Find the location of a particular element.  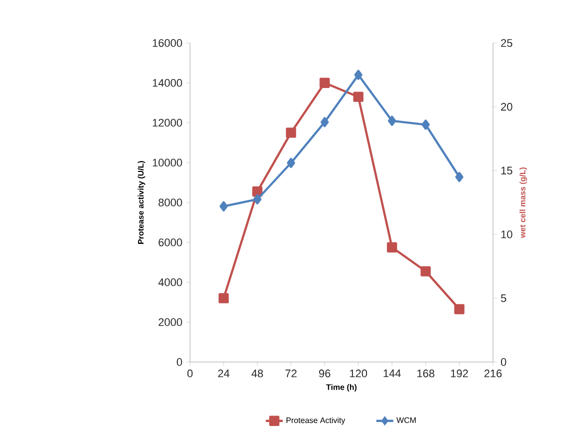

y-tick-label: 6000 is located at coordinates (170, 242).